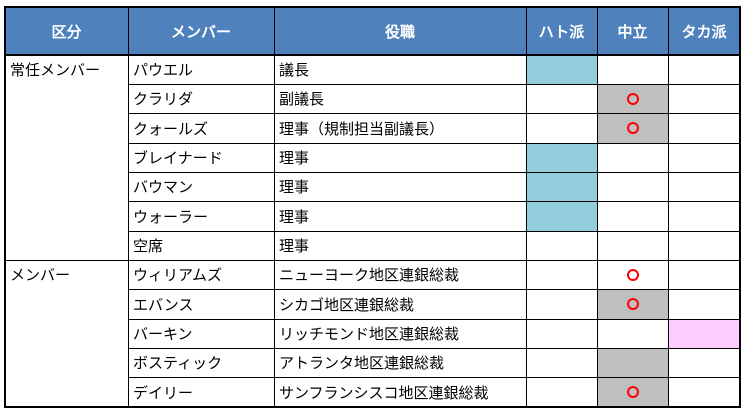  What do you see at coordinates (163, 187) in the screenshot?
I see `member-name: バウマン` at bounding box center [163, 187].